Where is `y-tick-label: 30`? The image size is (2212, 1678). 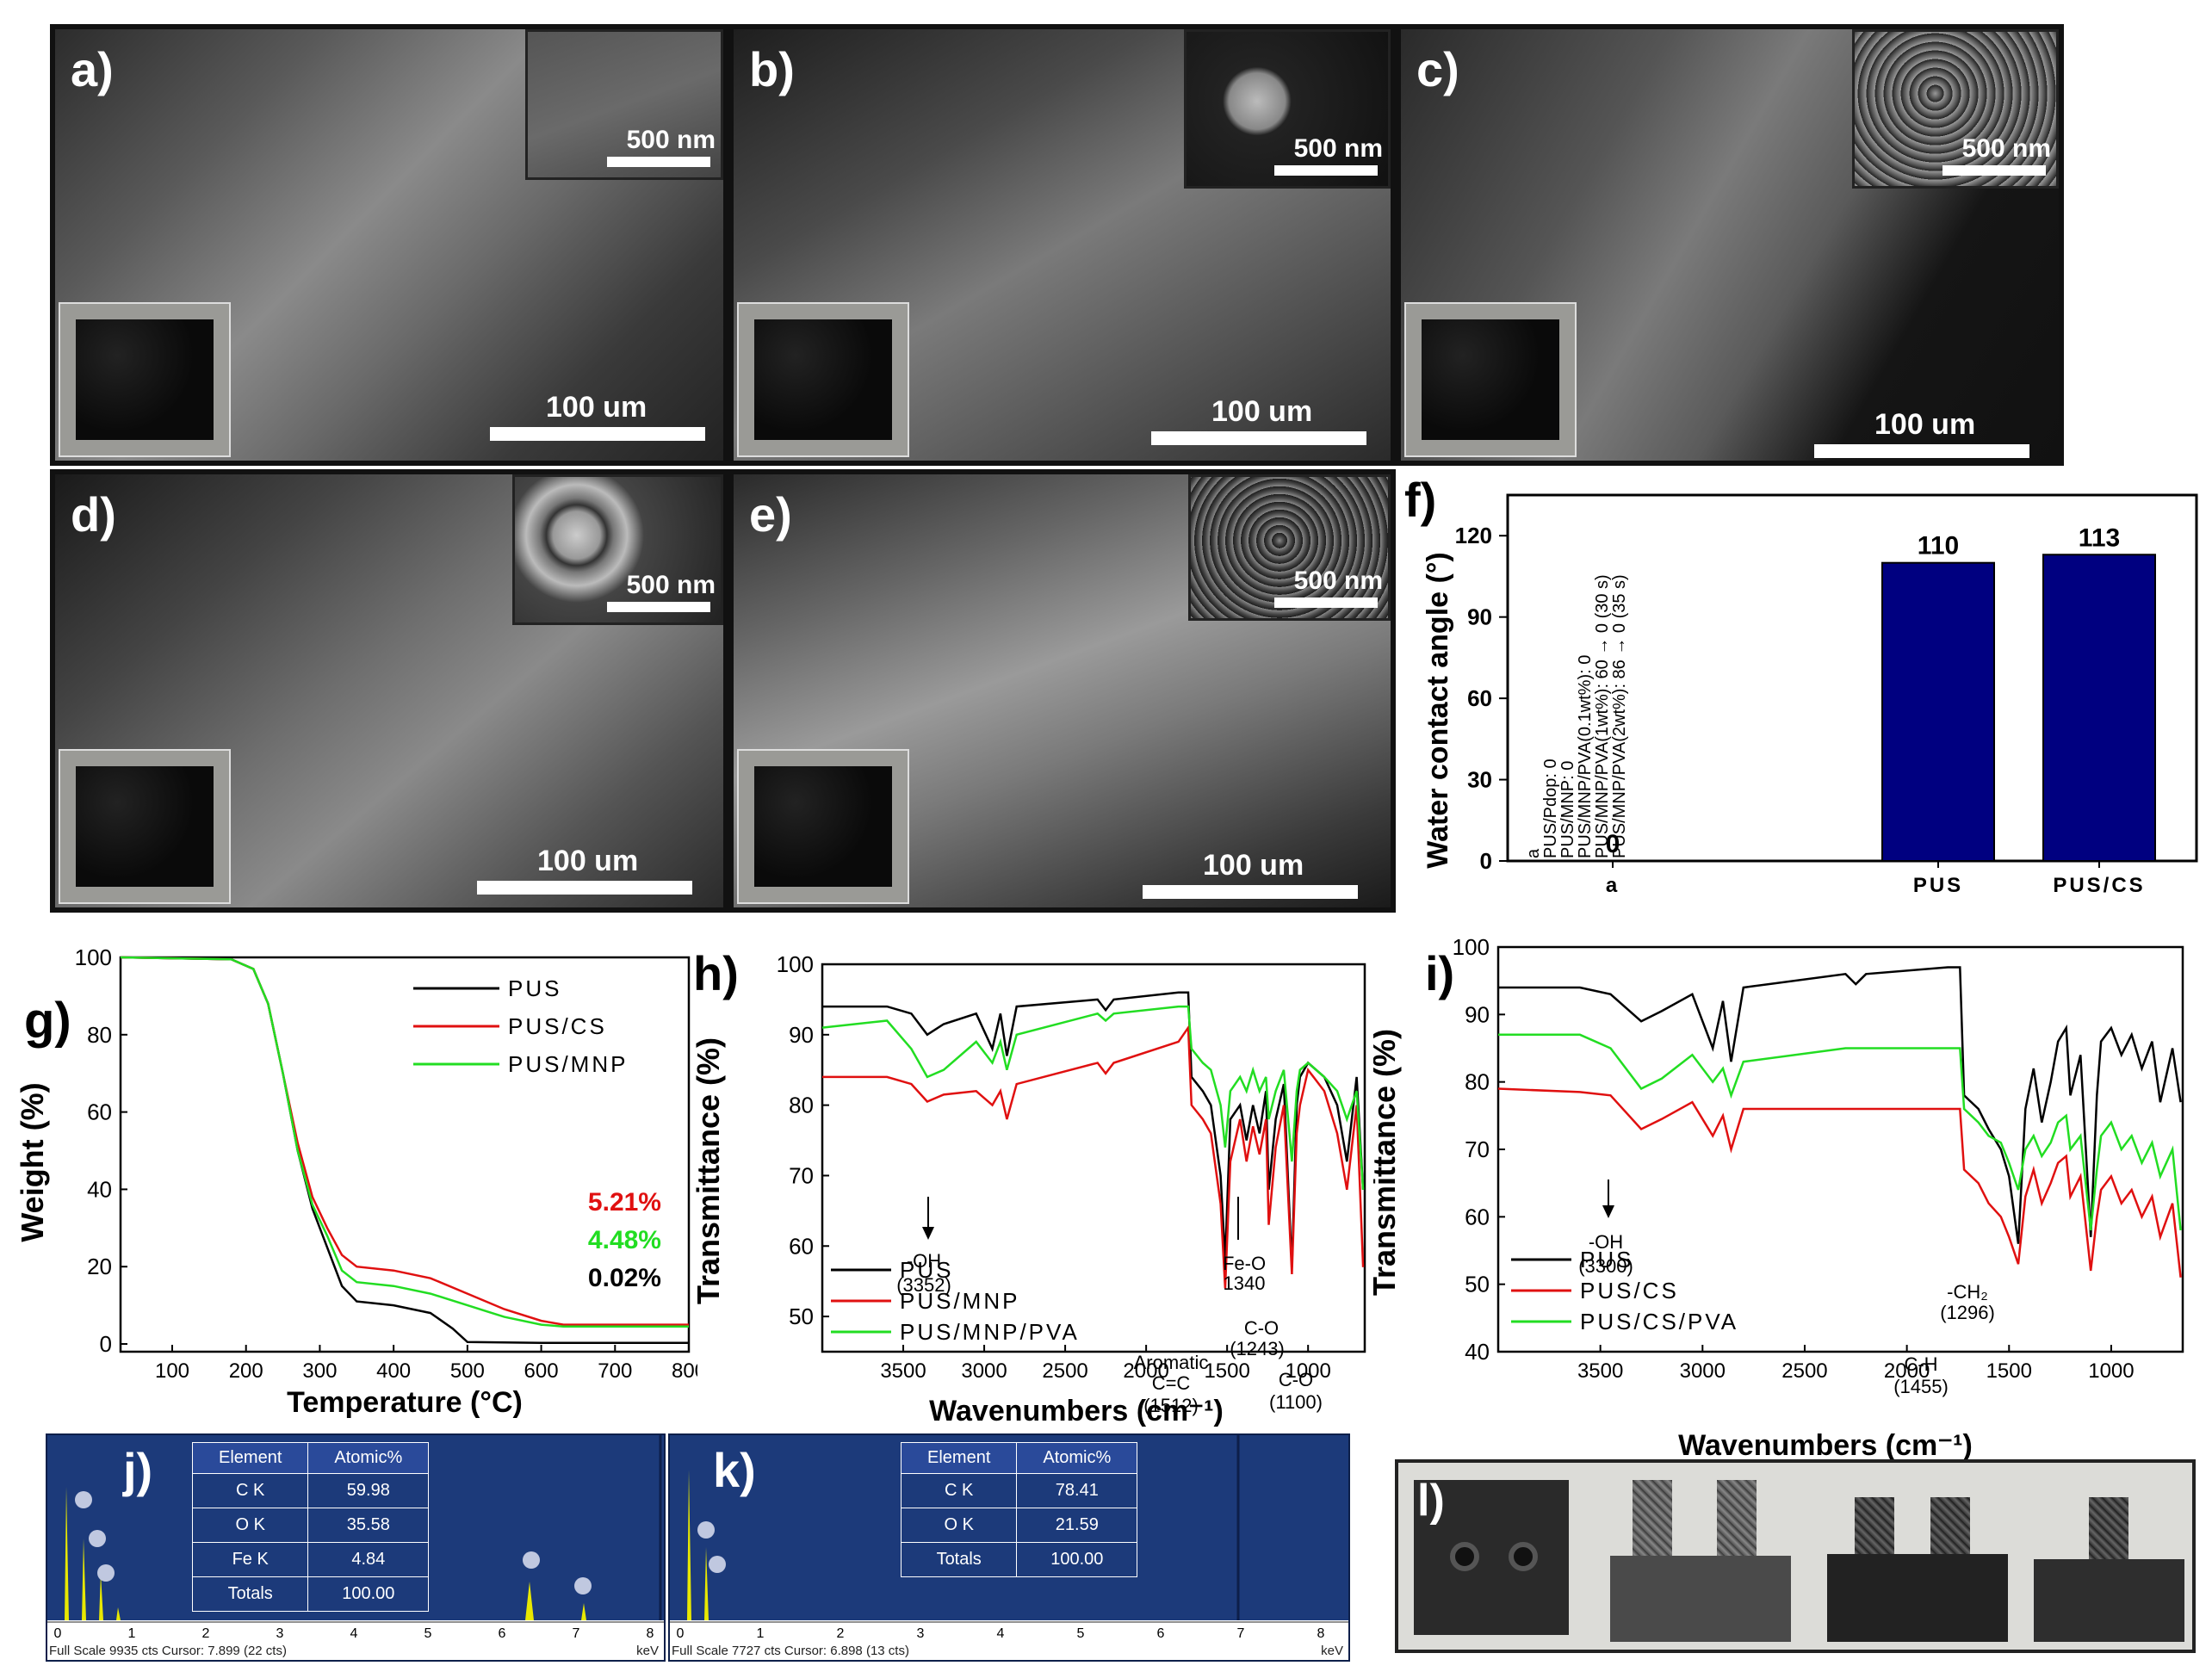
y-tick-label: 30 is located at coordinates (1479, 780).